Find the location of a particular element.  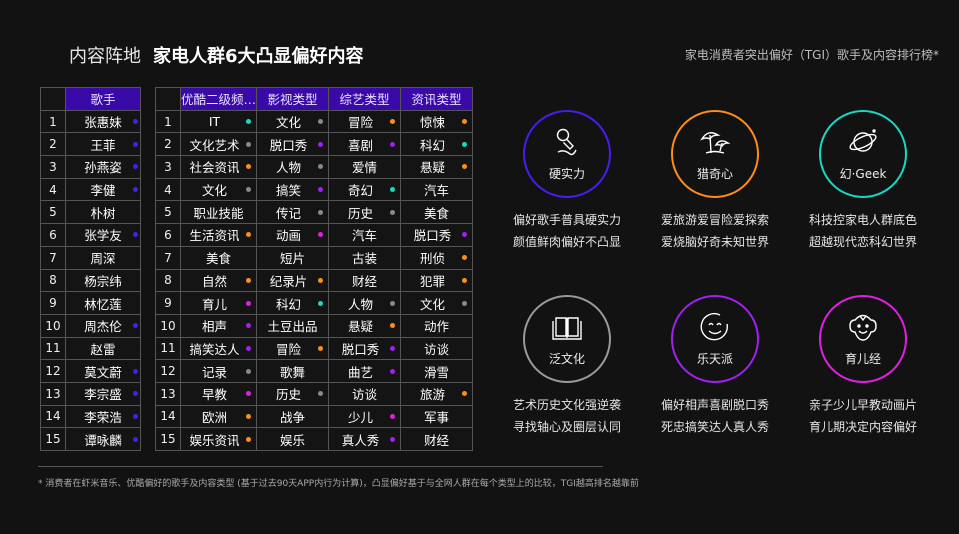

singer-cell: 张惠妹 is located at coordinates (103, 121).